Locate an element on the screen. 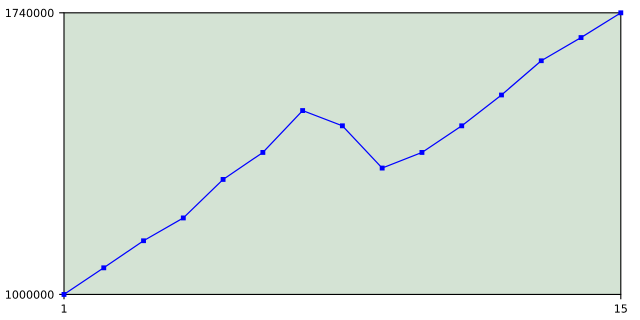 The height and width of the screenshot is (320, 640). y-tick-label: 1740000 is located at coordinates (30, 13).